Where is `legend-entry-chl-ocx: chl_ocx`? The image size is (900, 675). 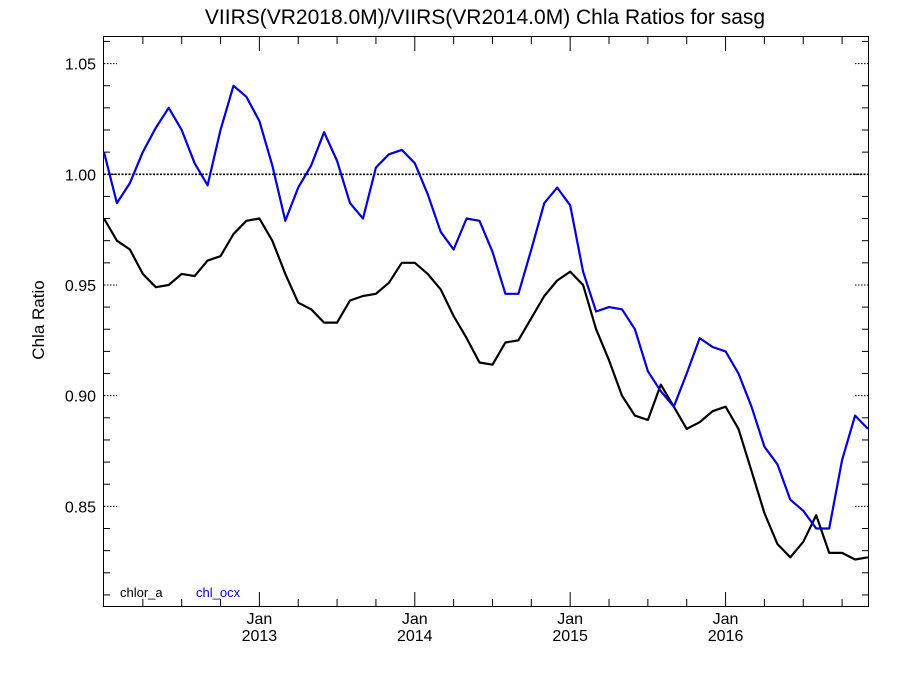 legend-entry-chl-ocx: chl_ocx is located at coordinates (218, 592).